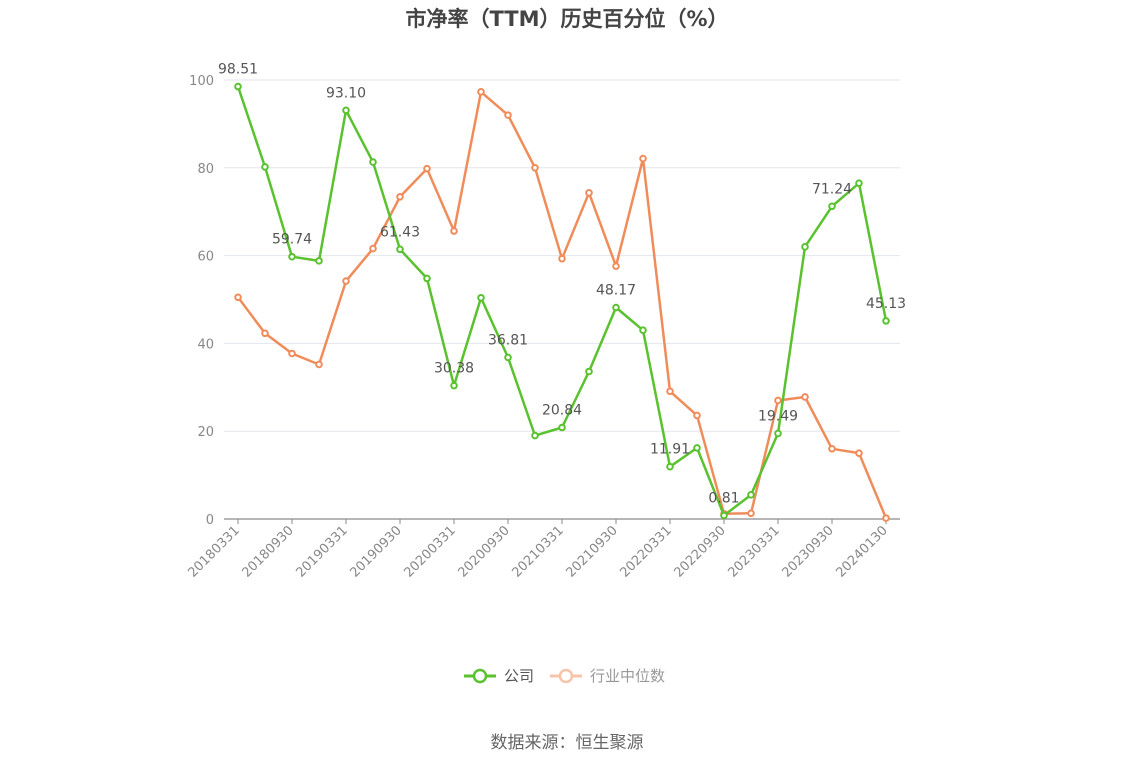  What do you see at coordinates (201, 81) in the screenshot?
I see `y-tick-label: 100` at bounding box center [201, 81].